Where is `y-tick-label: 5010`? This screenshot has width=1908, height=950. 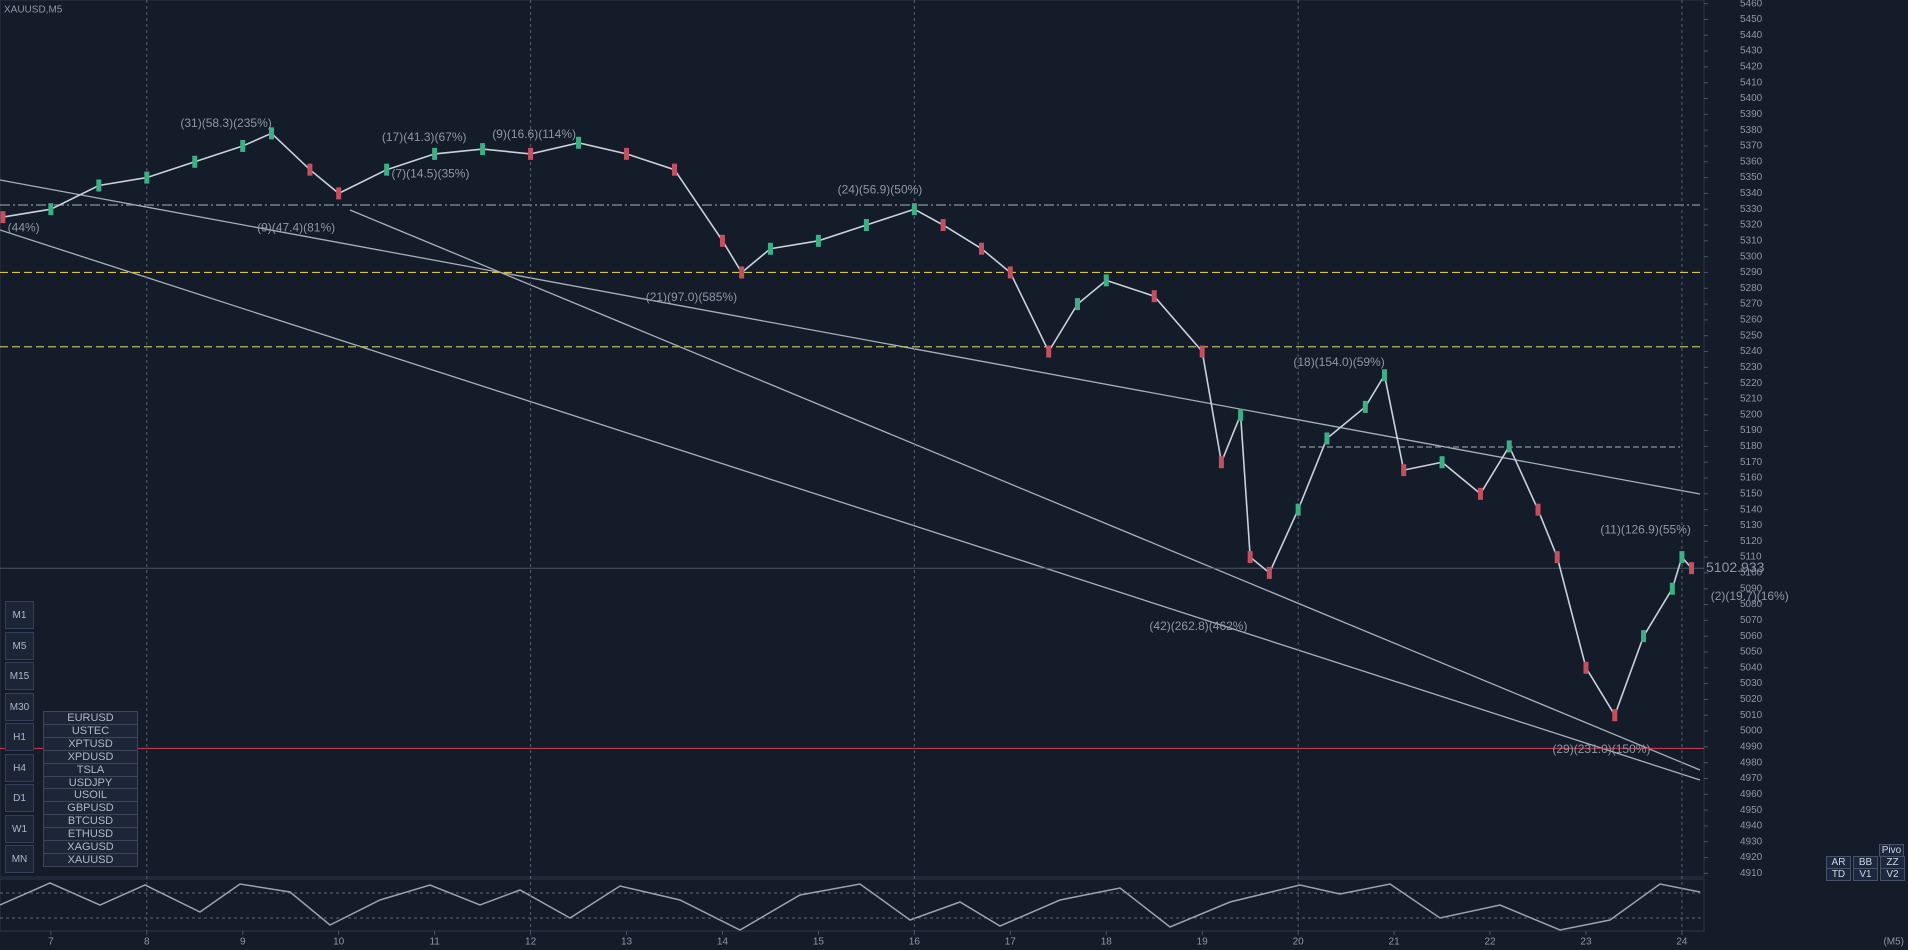 y-tick-label: 5010 is located at coordinates (1751, 715).